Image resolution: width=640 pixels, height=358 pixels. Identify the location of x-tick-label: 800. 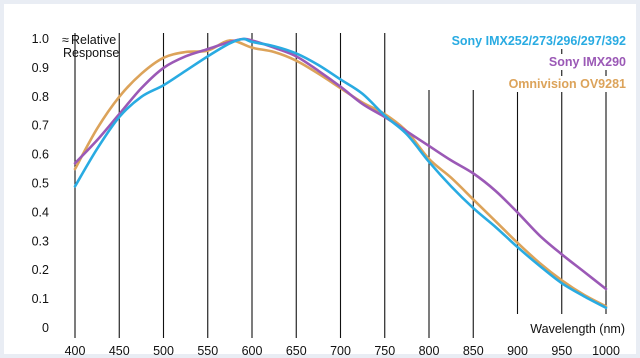
(429, 351).